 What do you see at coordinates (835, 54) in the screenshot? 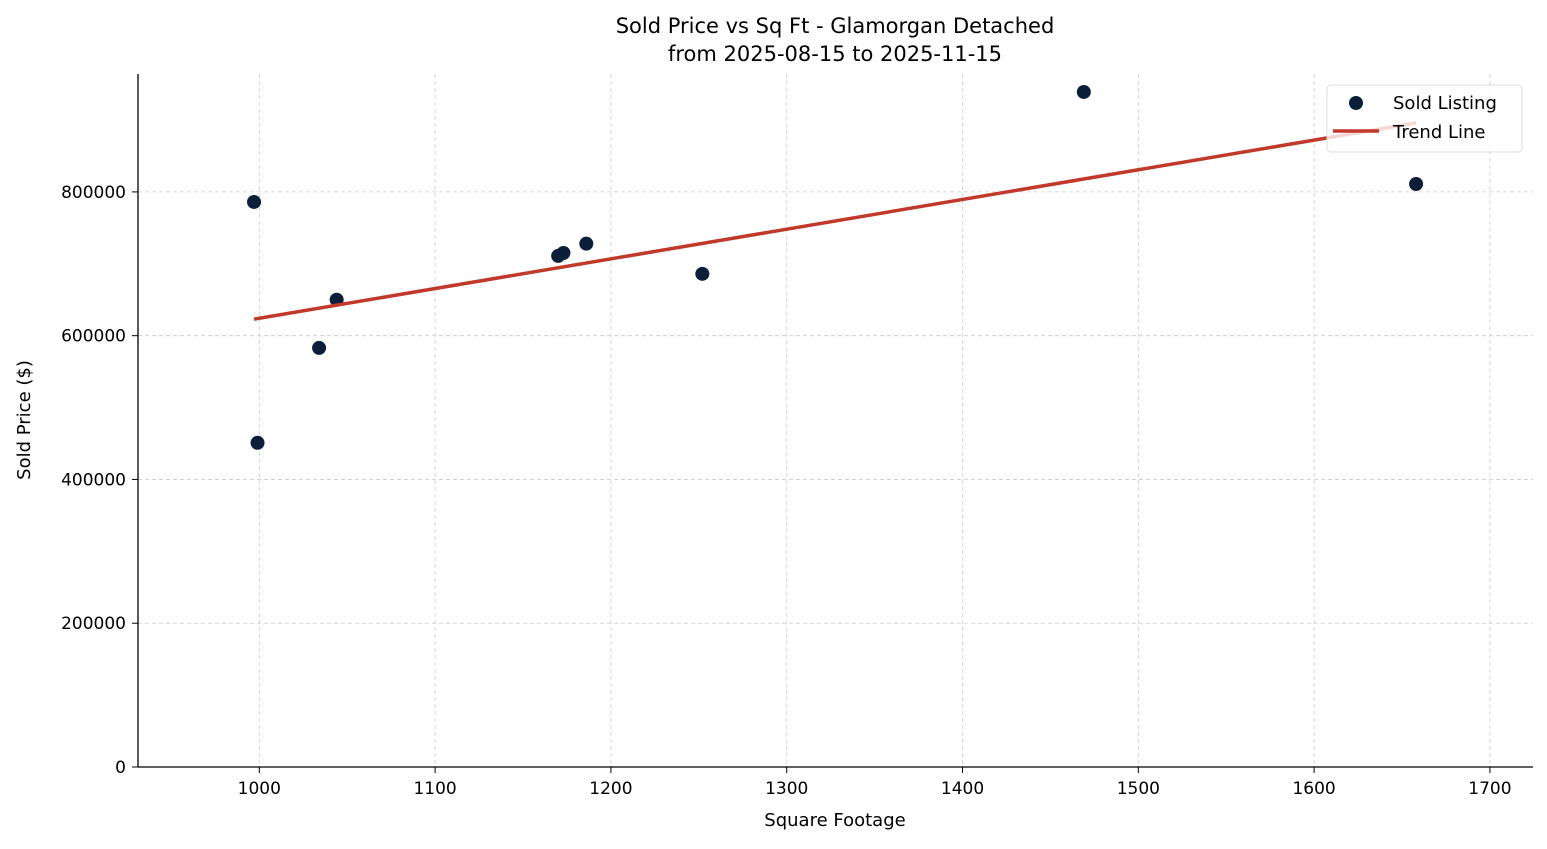
I see `chart-subtitle: from 2025-08-15 to 2025-11-15` at bounding box center [835, 54].